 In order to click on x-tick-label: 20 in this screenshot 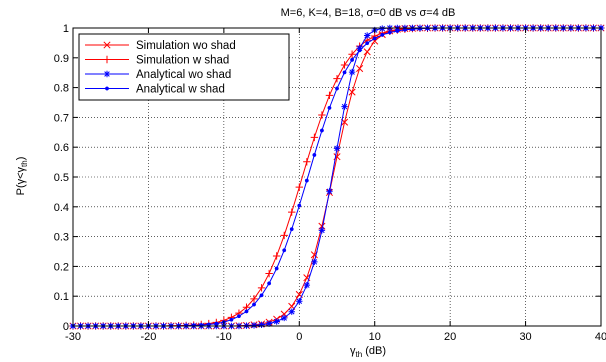, I will do `click(450, 337)`.